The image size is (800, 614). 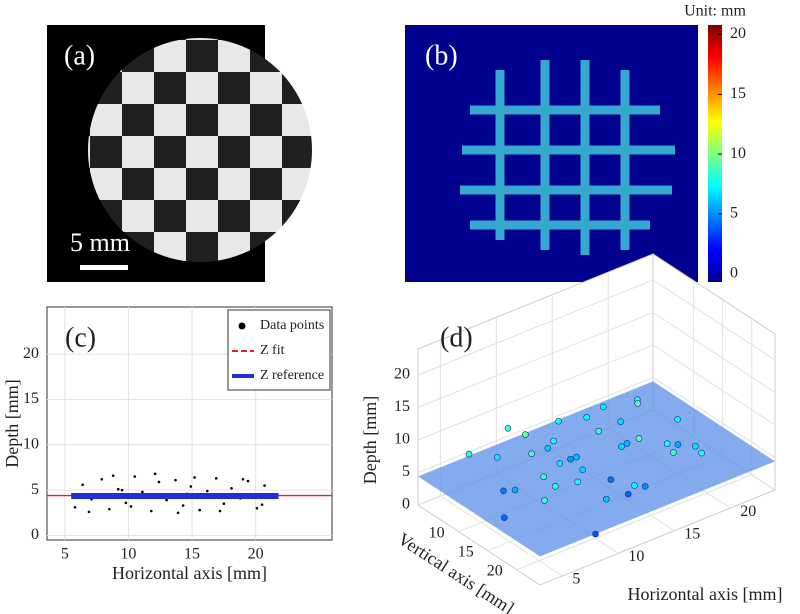 What do you see at coordinates (200, 150) in the screenshot?
I see `checkerboard` at bounding box center [200, 150].